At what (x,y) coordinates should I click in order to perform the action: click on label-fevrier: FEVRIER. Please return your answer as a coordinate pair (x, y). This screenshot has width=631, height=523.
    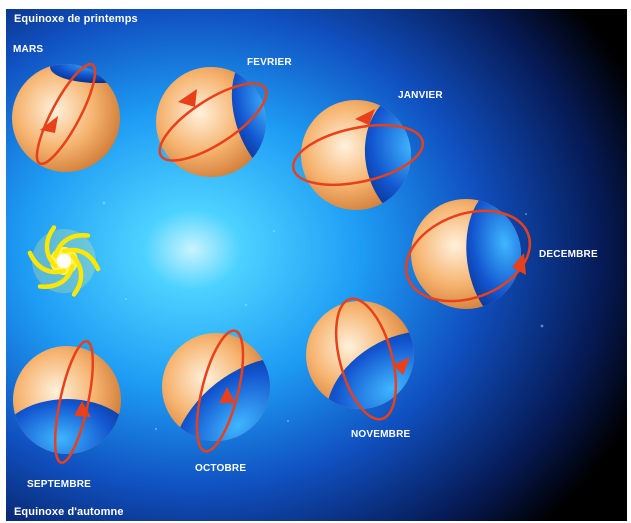
    Looking at the image, I should click on (269, 62).